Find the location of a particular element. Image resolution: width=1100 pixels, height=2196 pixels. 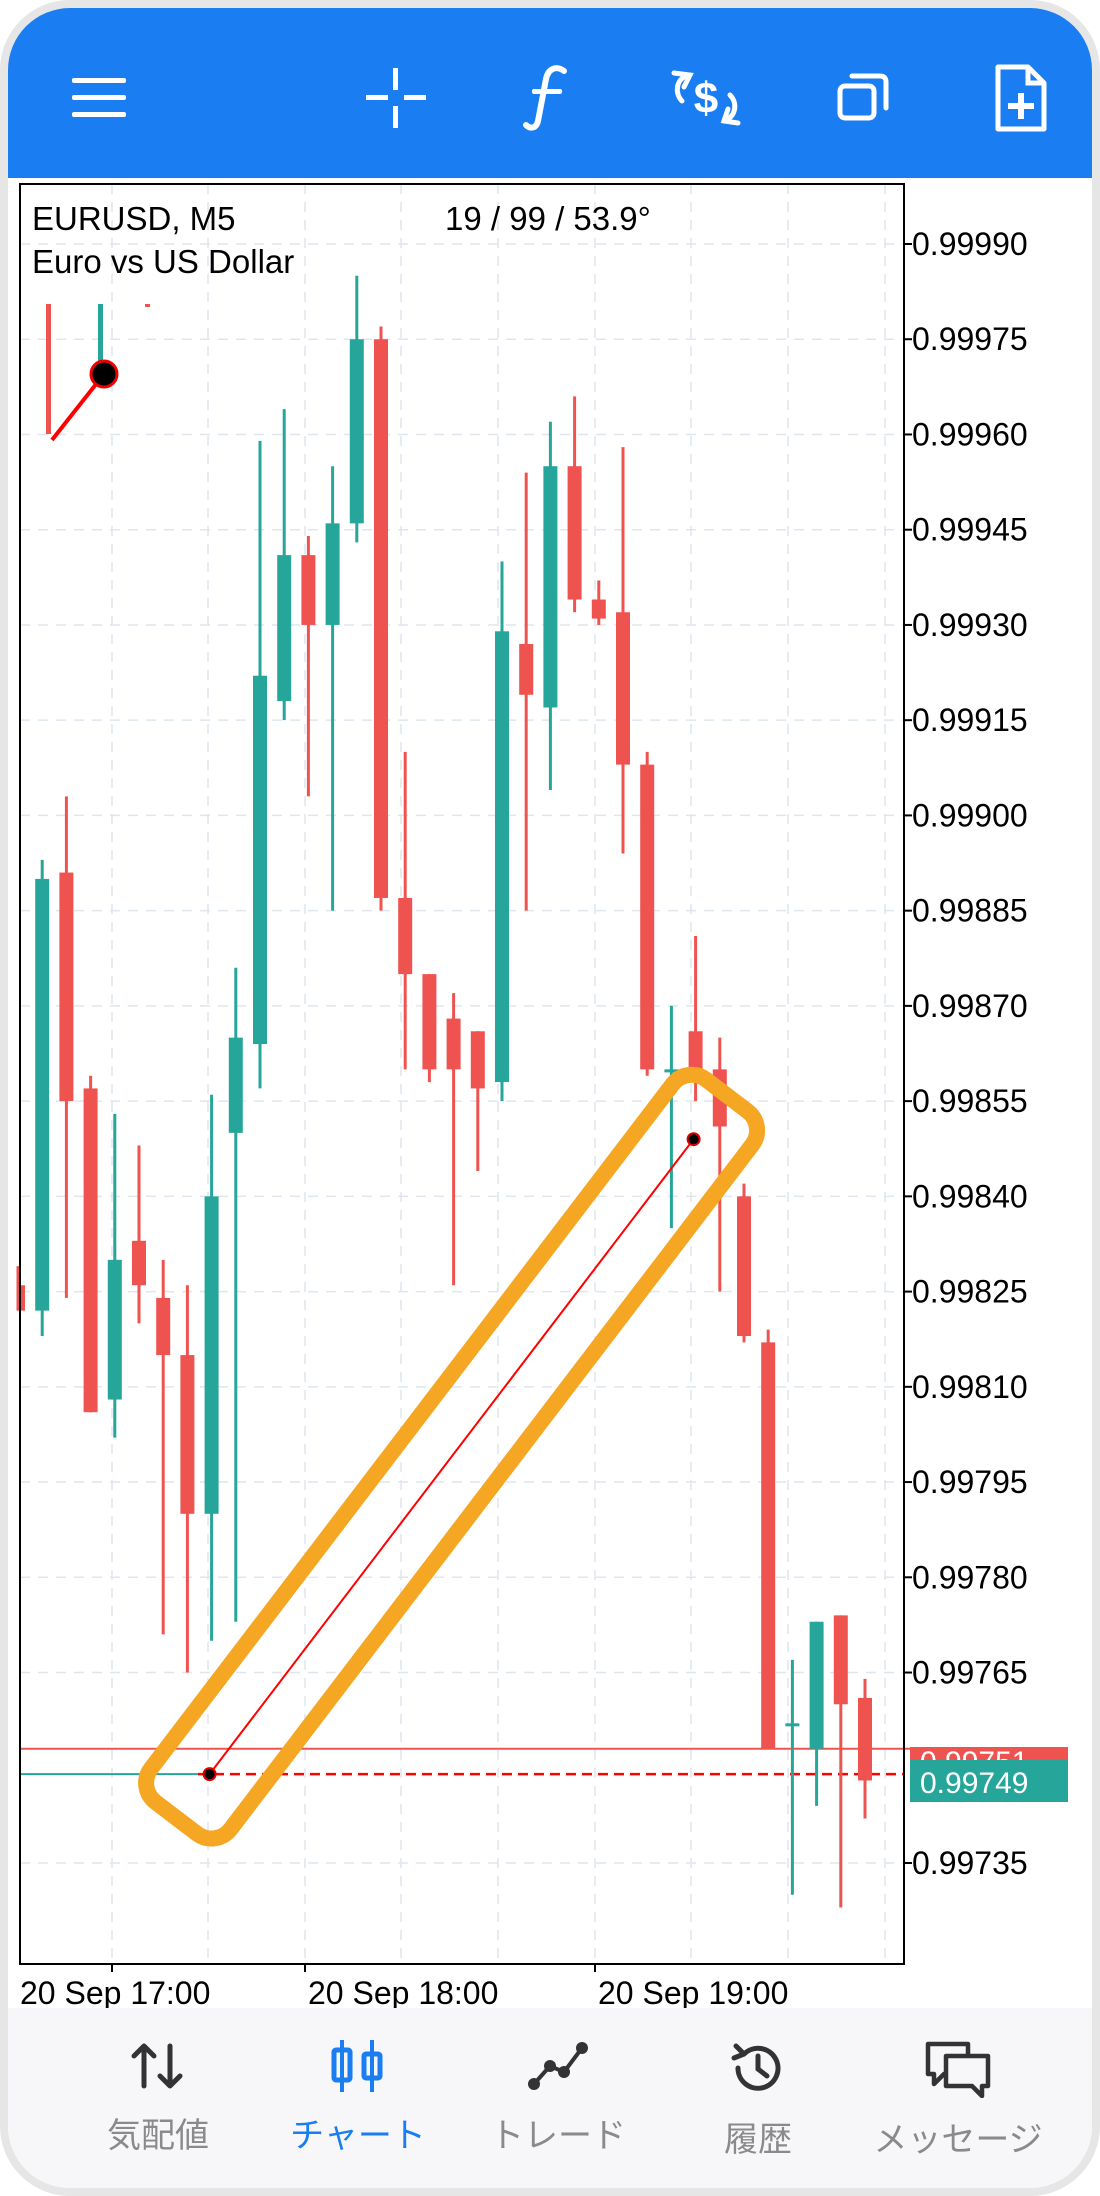

windows-button is located at coordinates (864, 98).